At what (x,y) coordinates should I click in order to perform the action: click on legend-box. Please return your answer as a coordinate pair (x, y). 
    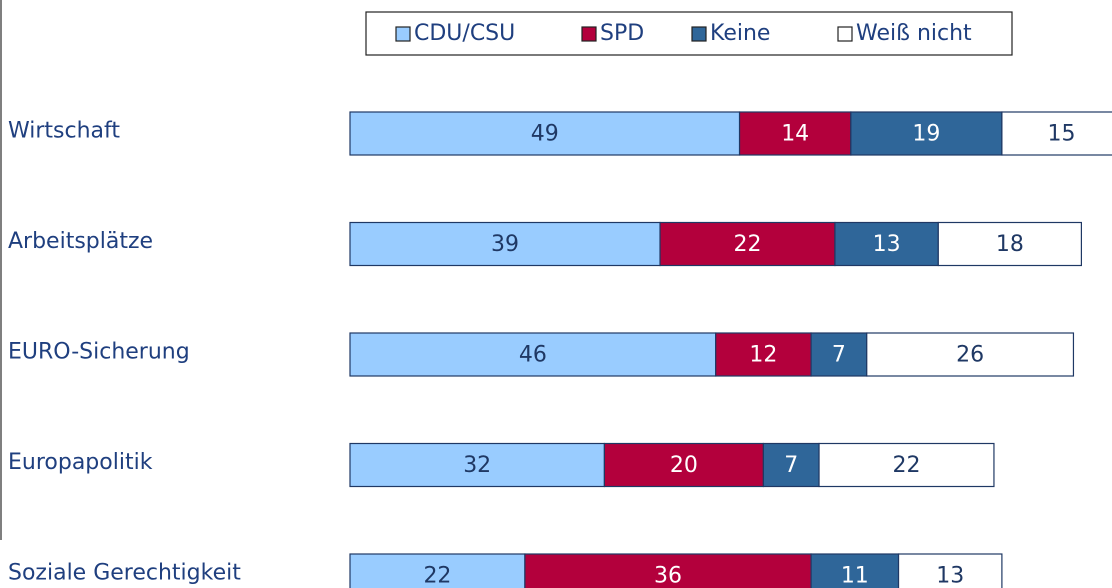
    Looking at the image, I should click on (689, 33).